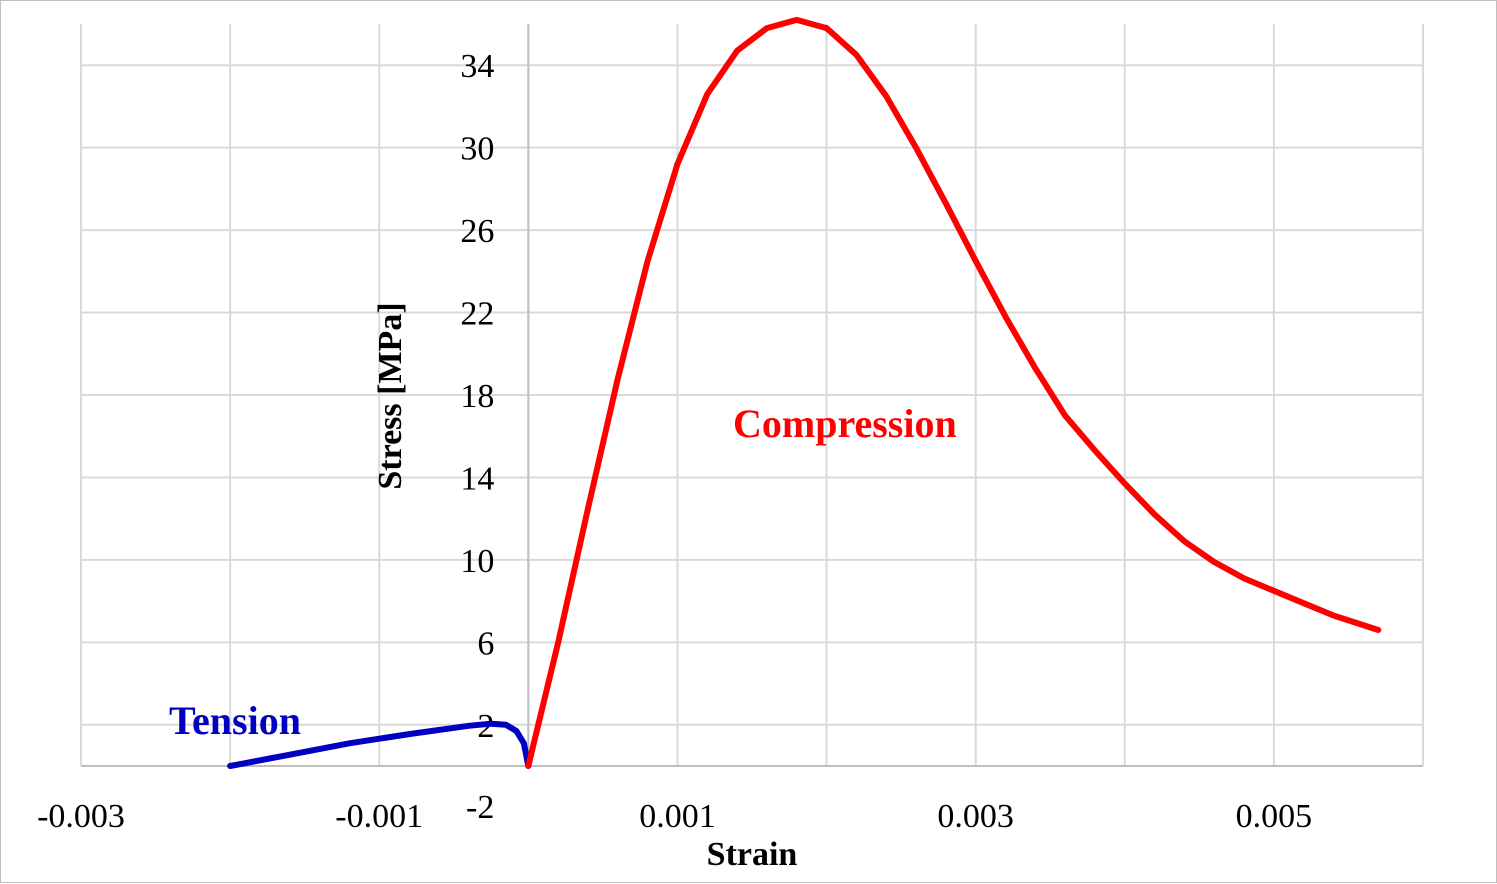  Describe the element at coordinates (390, 395) in the screenshot. I see `y-axis-title: Stress [MPa]` at that location.